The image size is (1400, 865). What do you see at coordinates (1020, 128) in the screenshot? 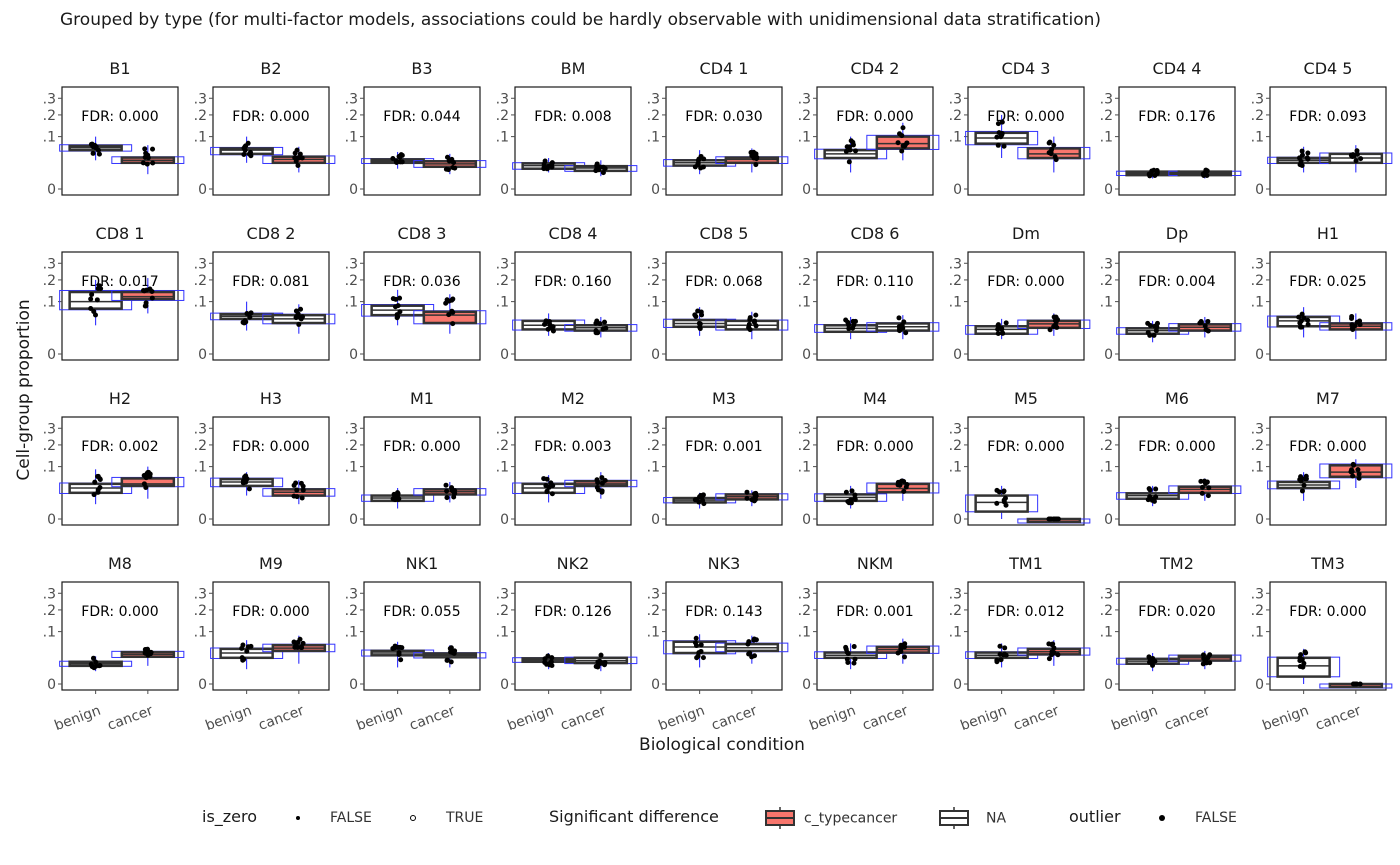
I see `facet-panel: CD4 3 0 .1 .2.3 FDR: 0.000` at bounding box center [1020, 128].